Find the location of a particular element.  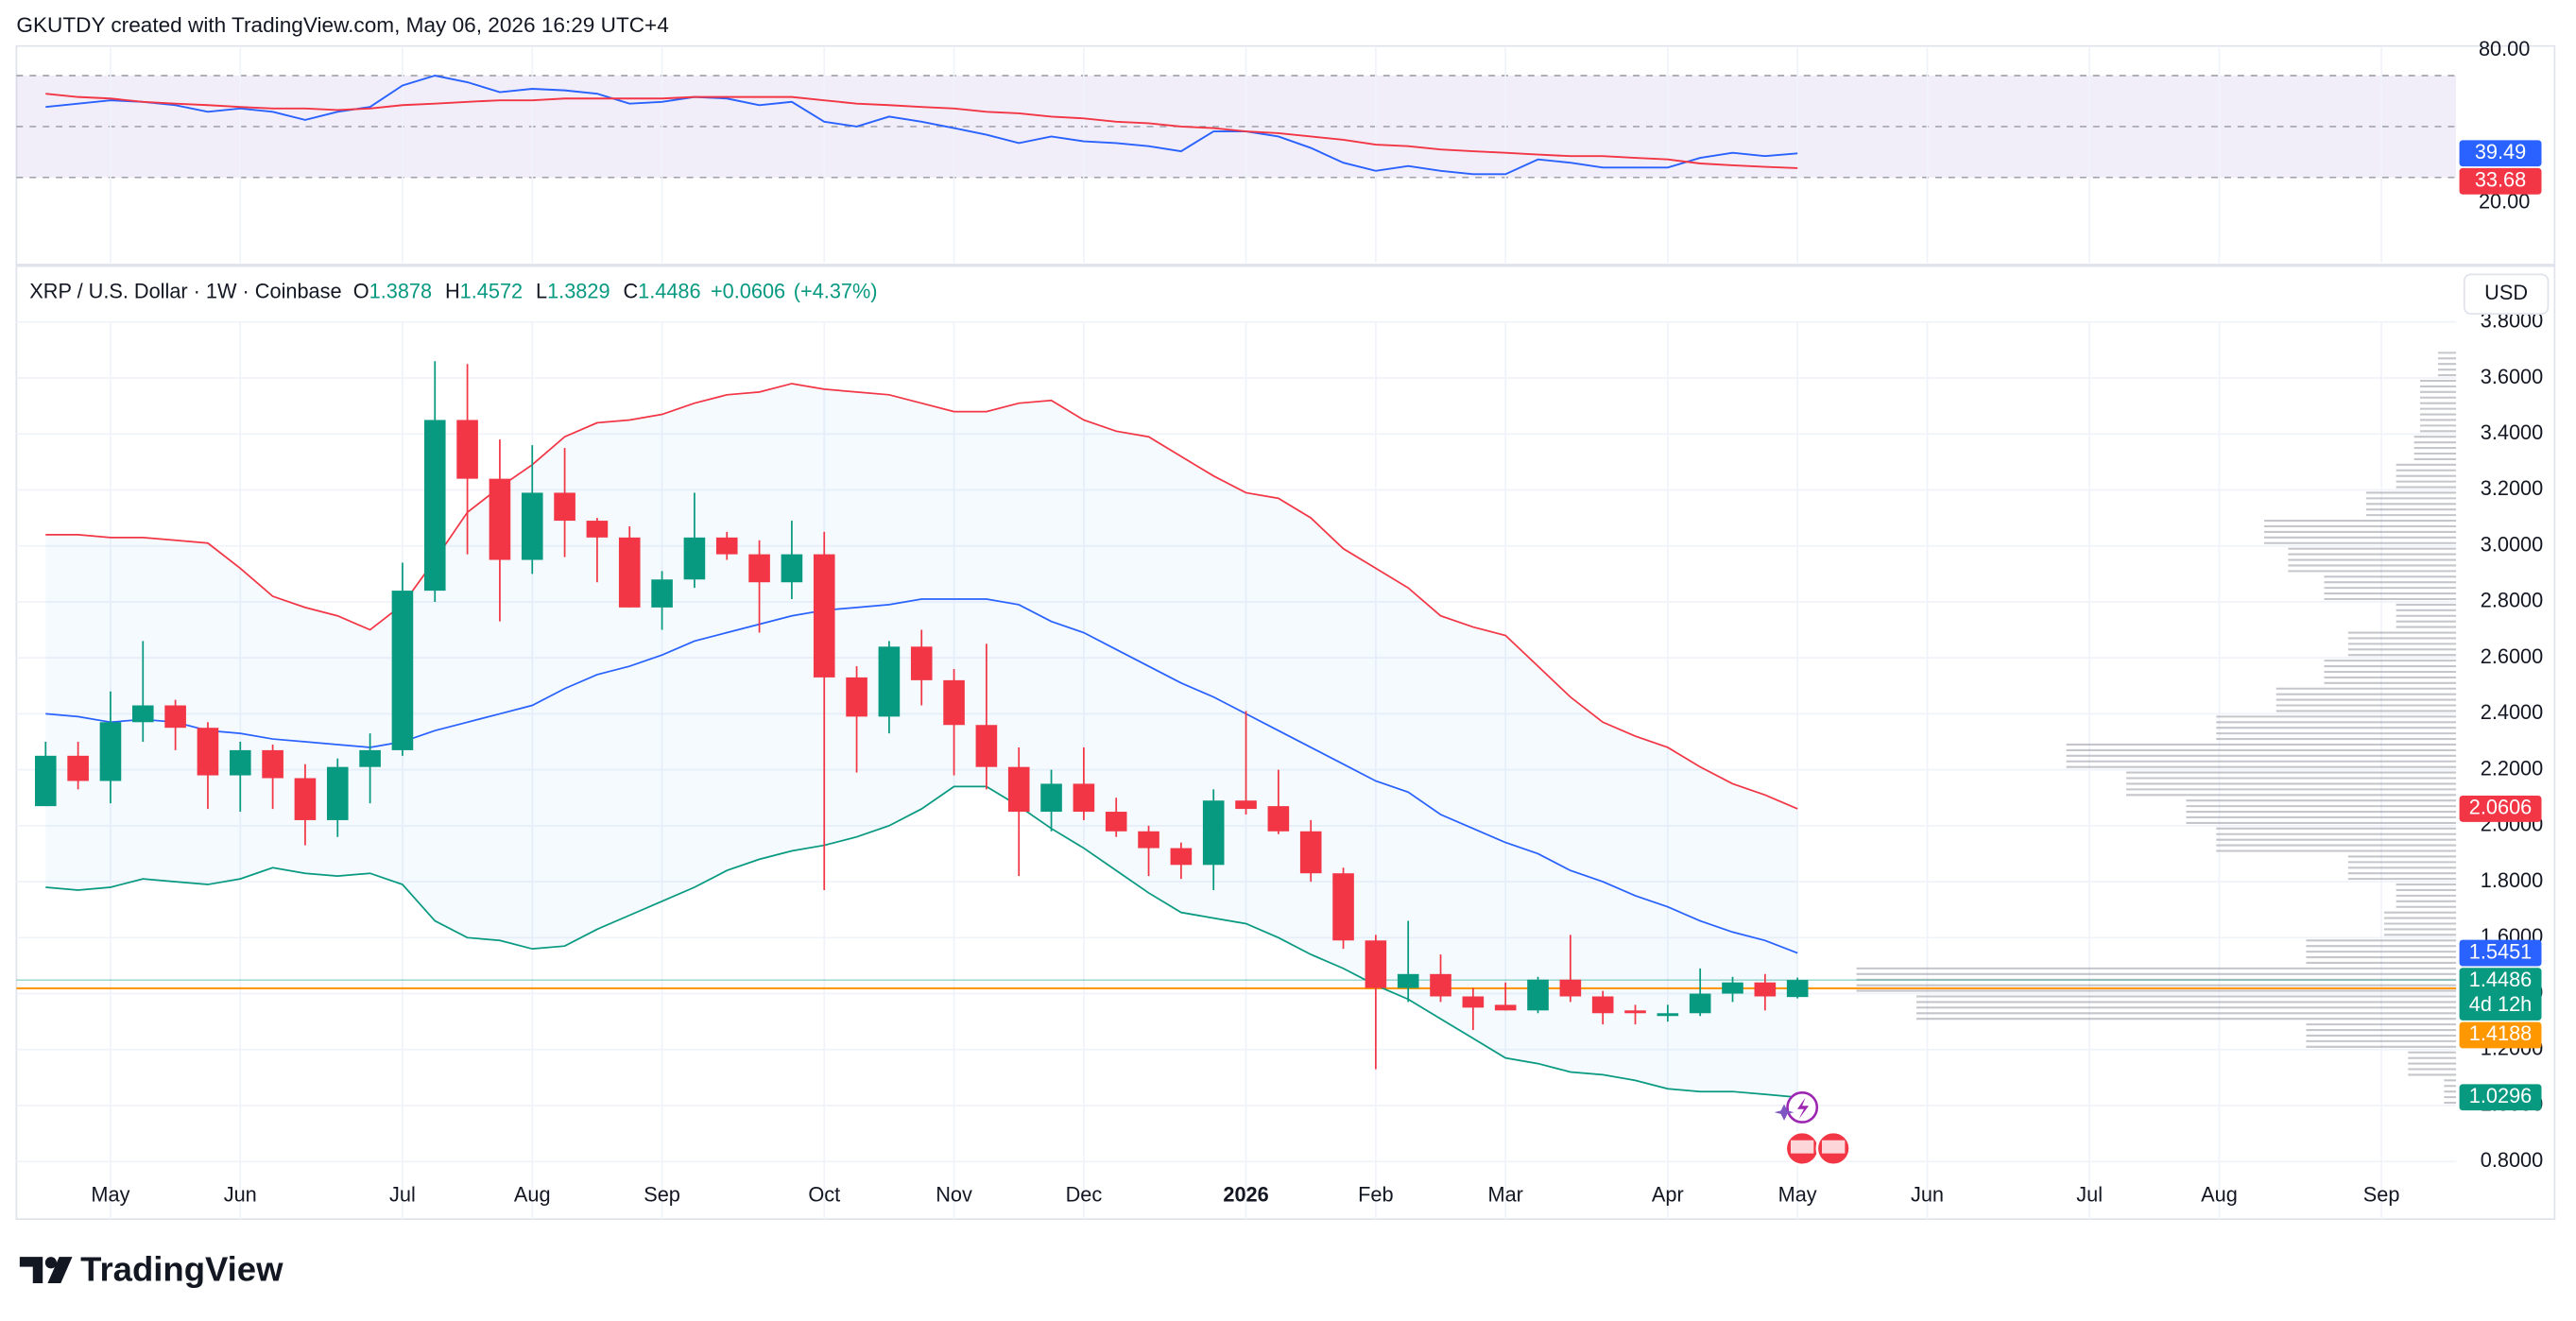

price-label: 33.68 is located at coordinates (2500, 180).